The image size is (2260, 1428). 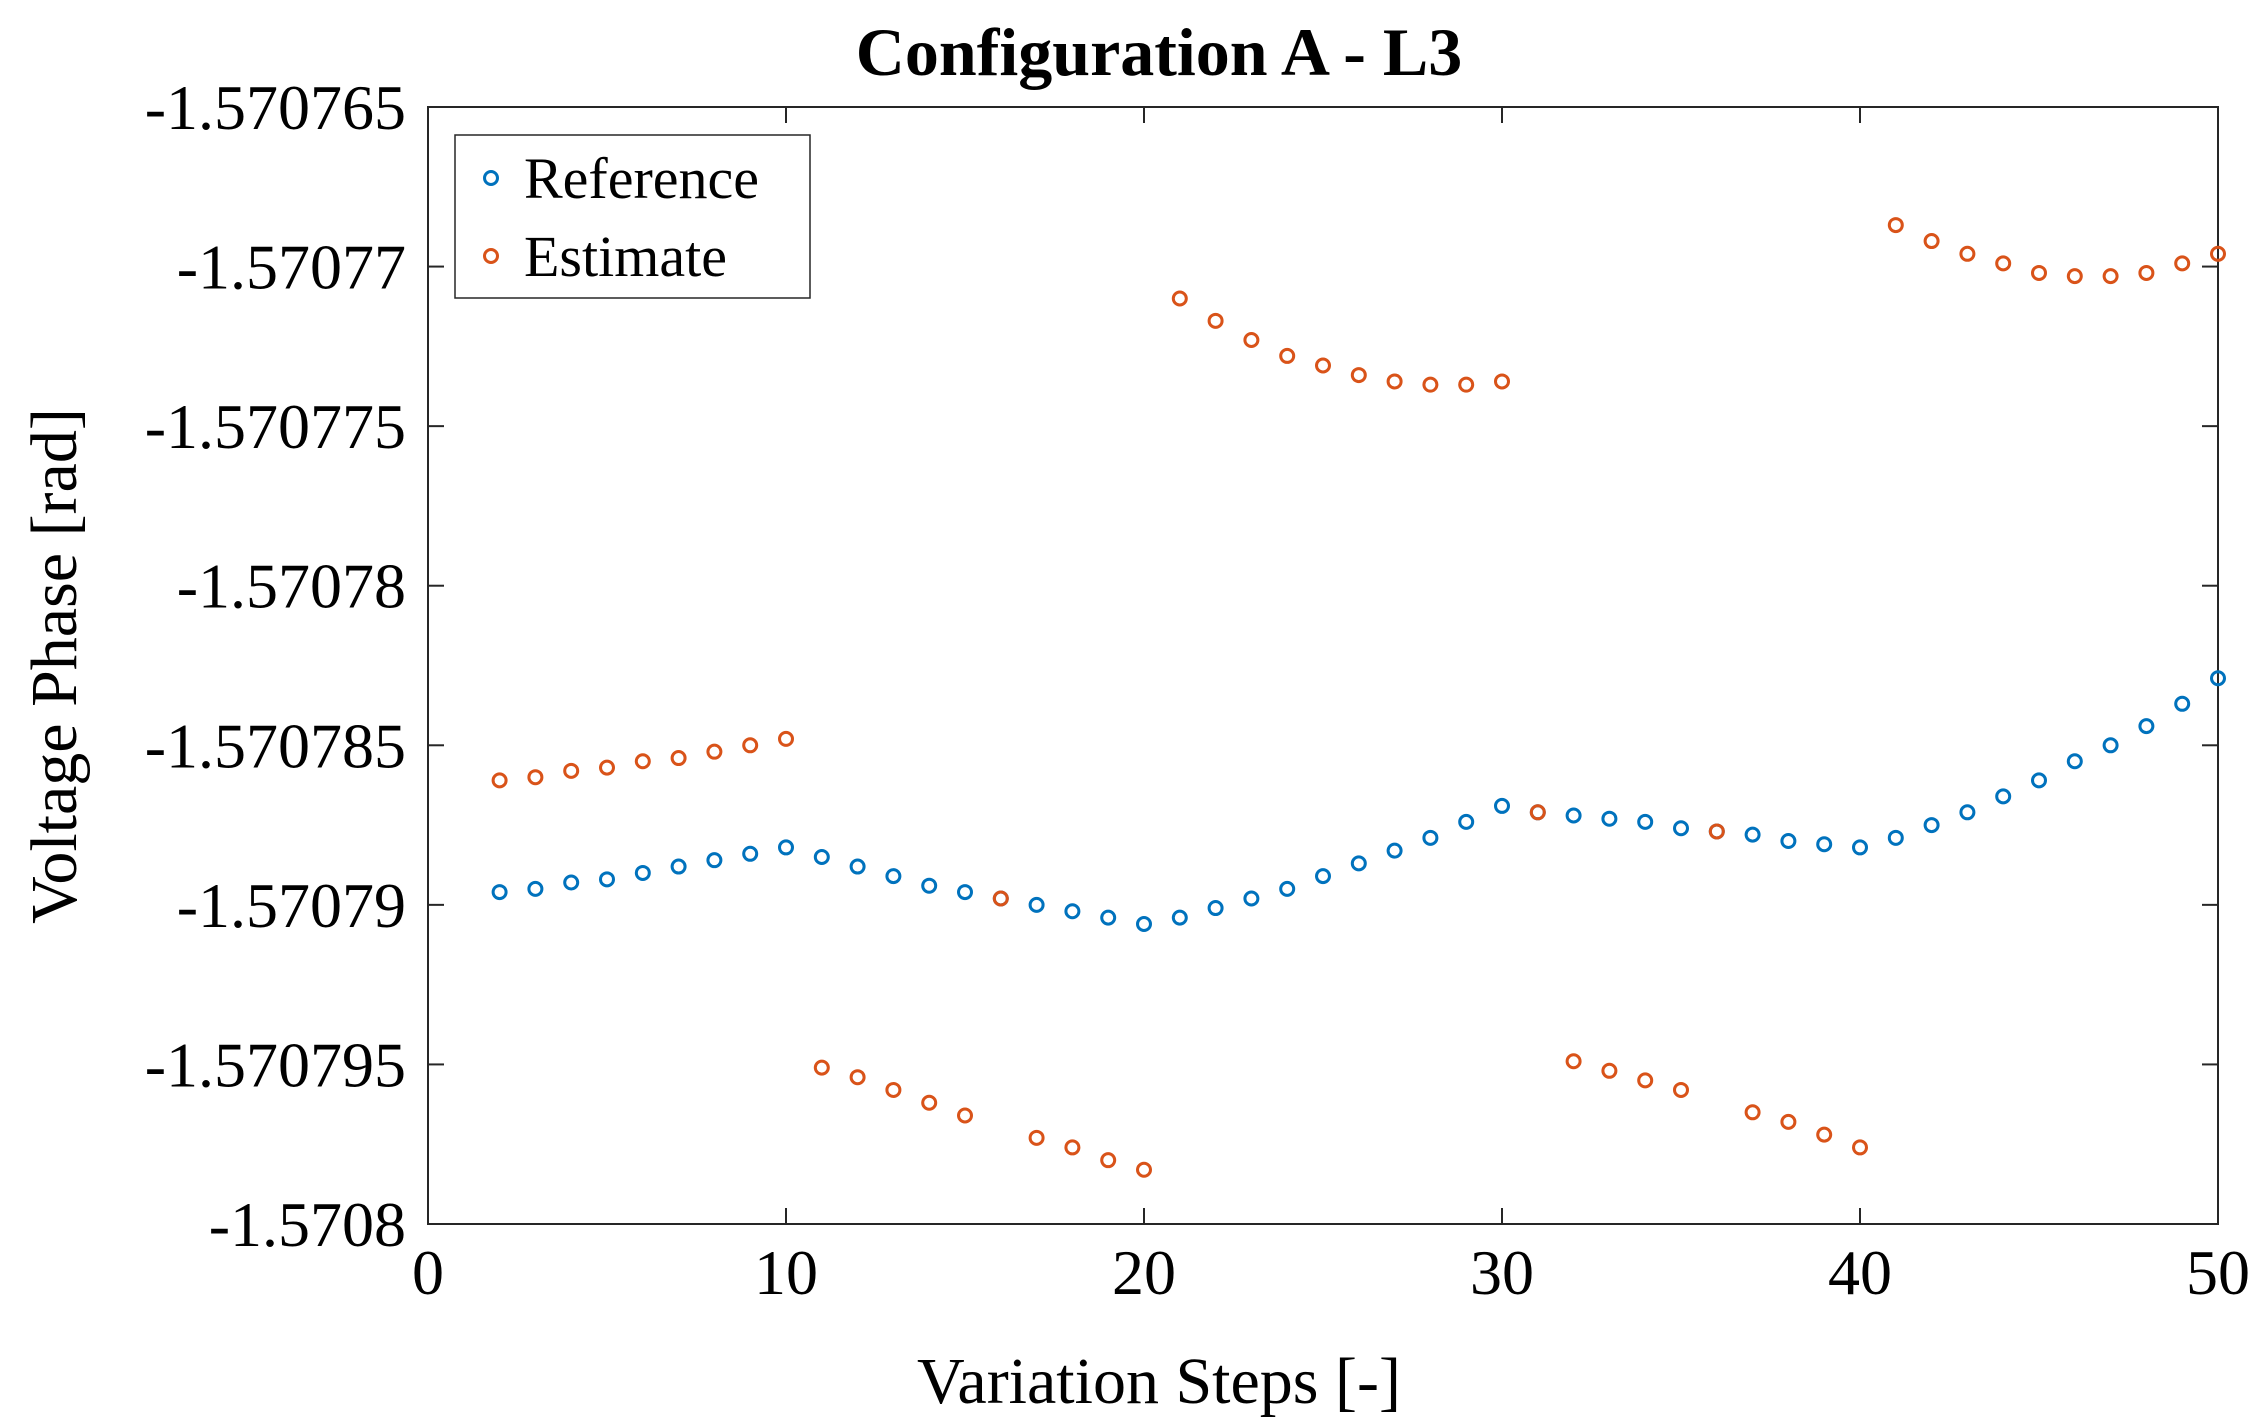 I want to click on y-tick-label: -1.57079, so click(x=291, y=905).